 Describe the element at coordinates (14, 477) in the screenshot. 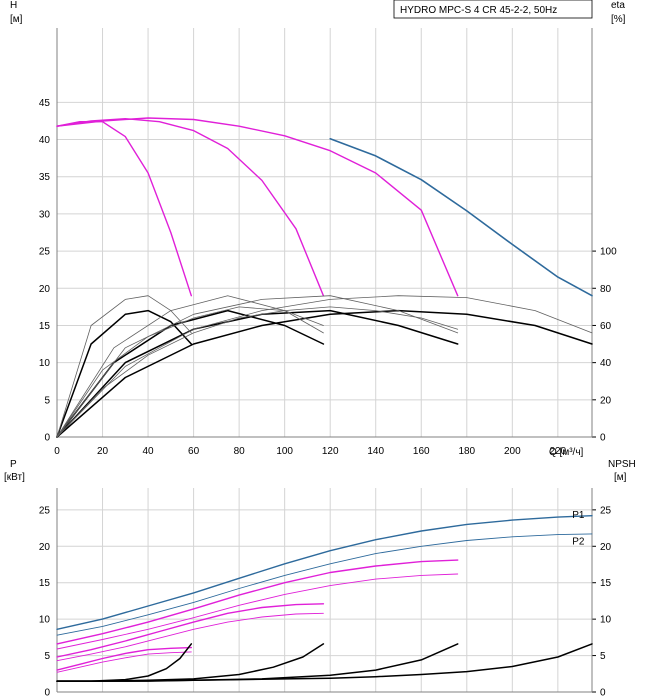

I see `p-axis-unit: [кВт]` at that location.